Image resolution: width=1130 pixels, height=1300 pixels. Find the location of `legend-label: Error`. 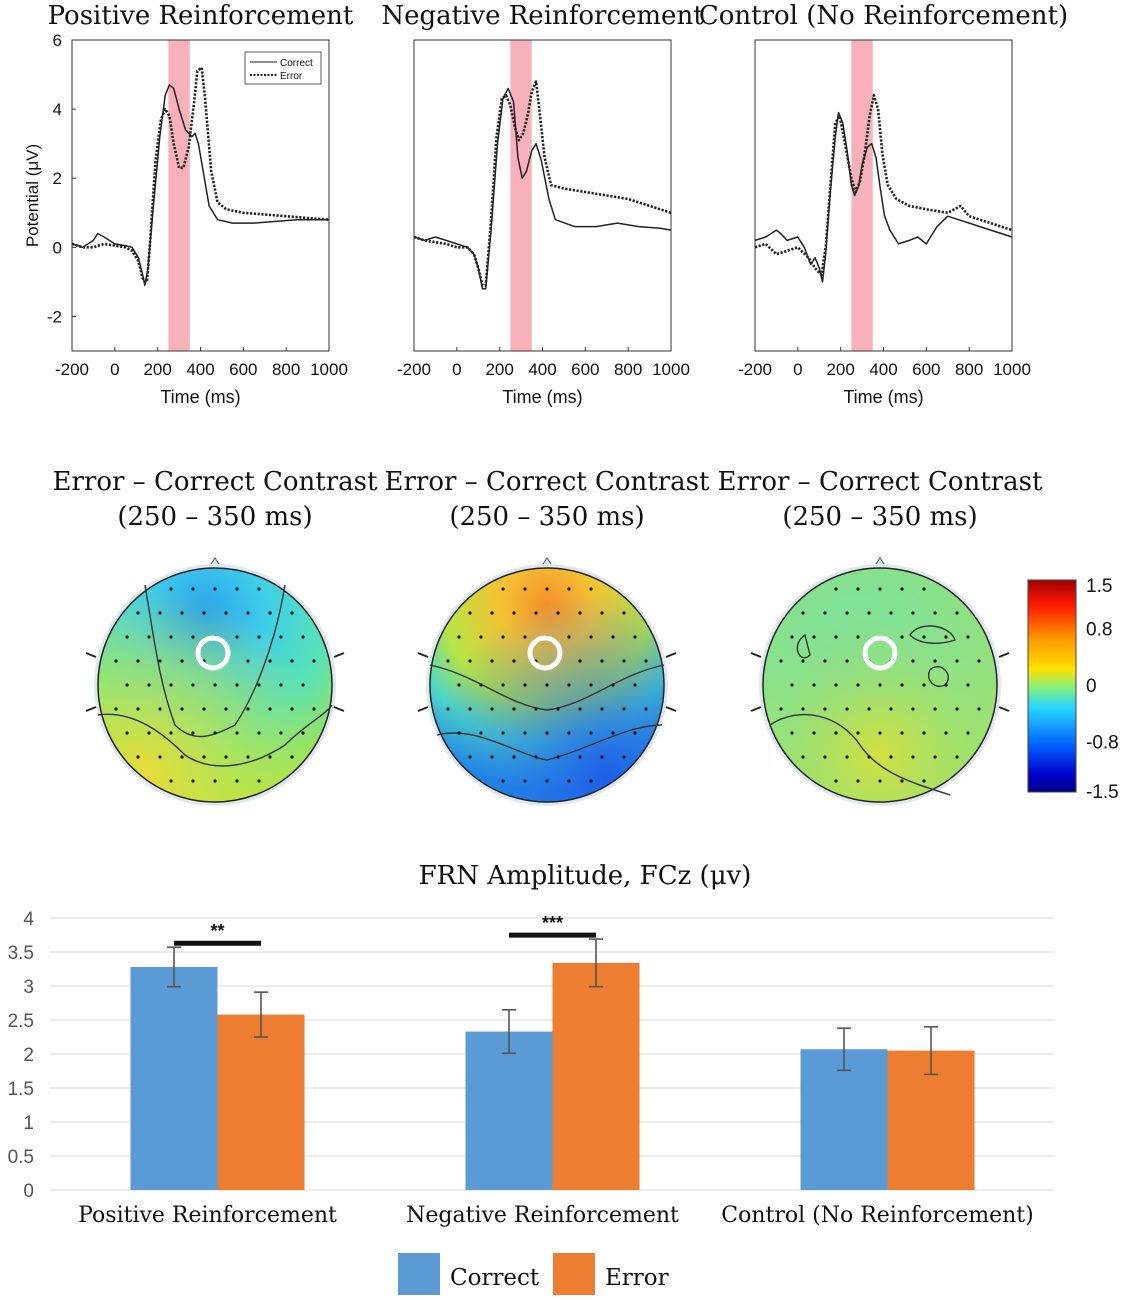

legend-label: Error is located at coordinates (291, 76).